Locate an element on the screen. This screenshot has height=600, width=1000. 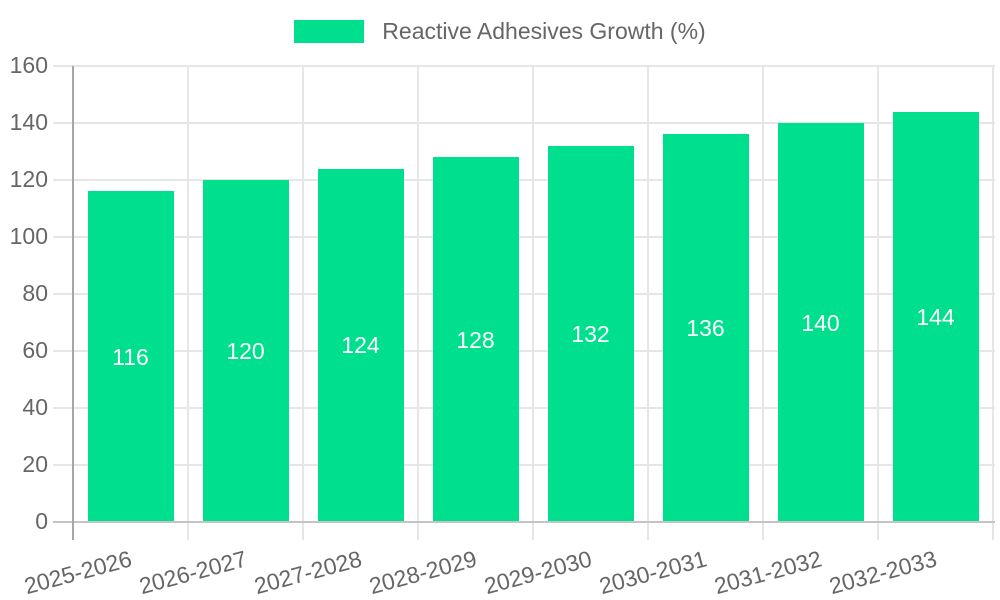
legend-label: Reactive Adhesives Growth (%) is located at coordinates (544, 31).